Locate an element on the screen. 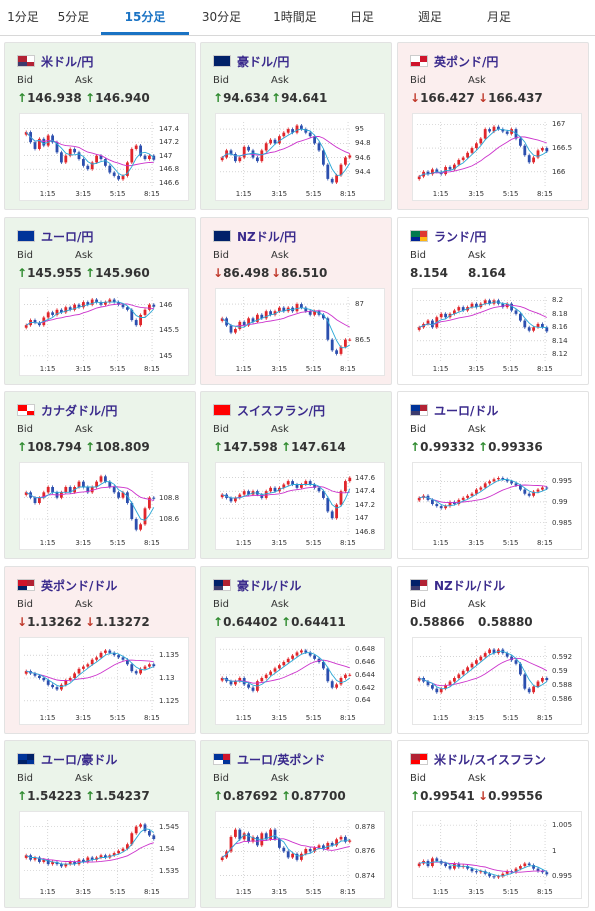 This screenshot has height=911, width=595. ma-long-line is located at coordinates (483, 867).